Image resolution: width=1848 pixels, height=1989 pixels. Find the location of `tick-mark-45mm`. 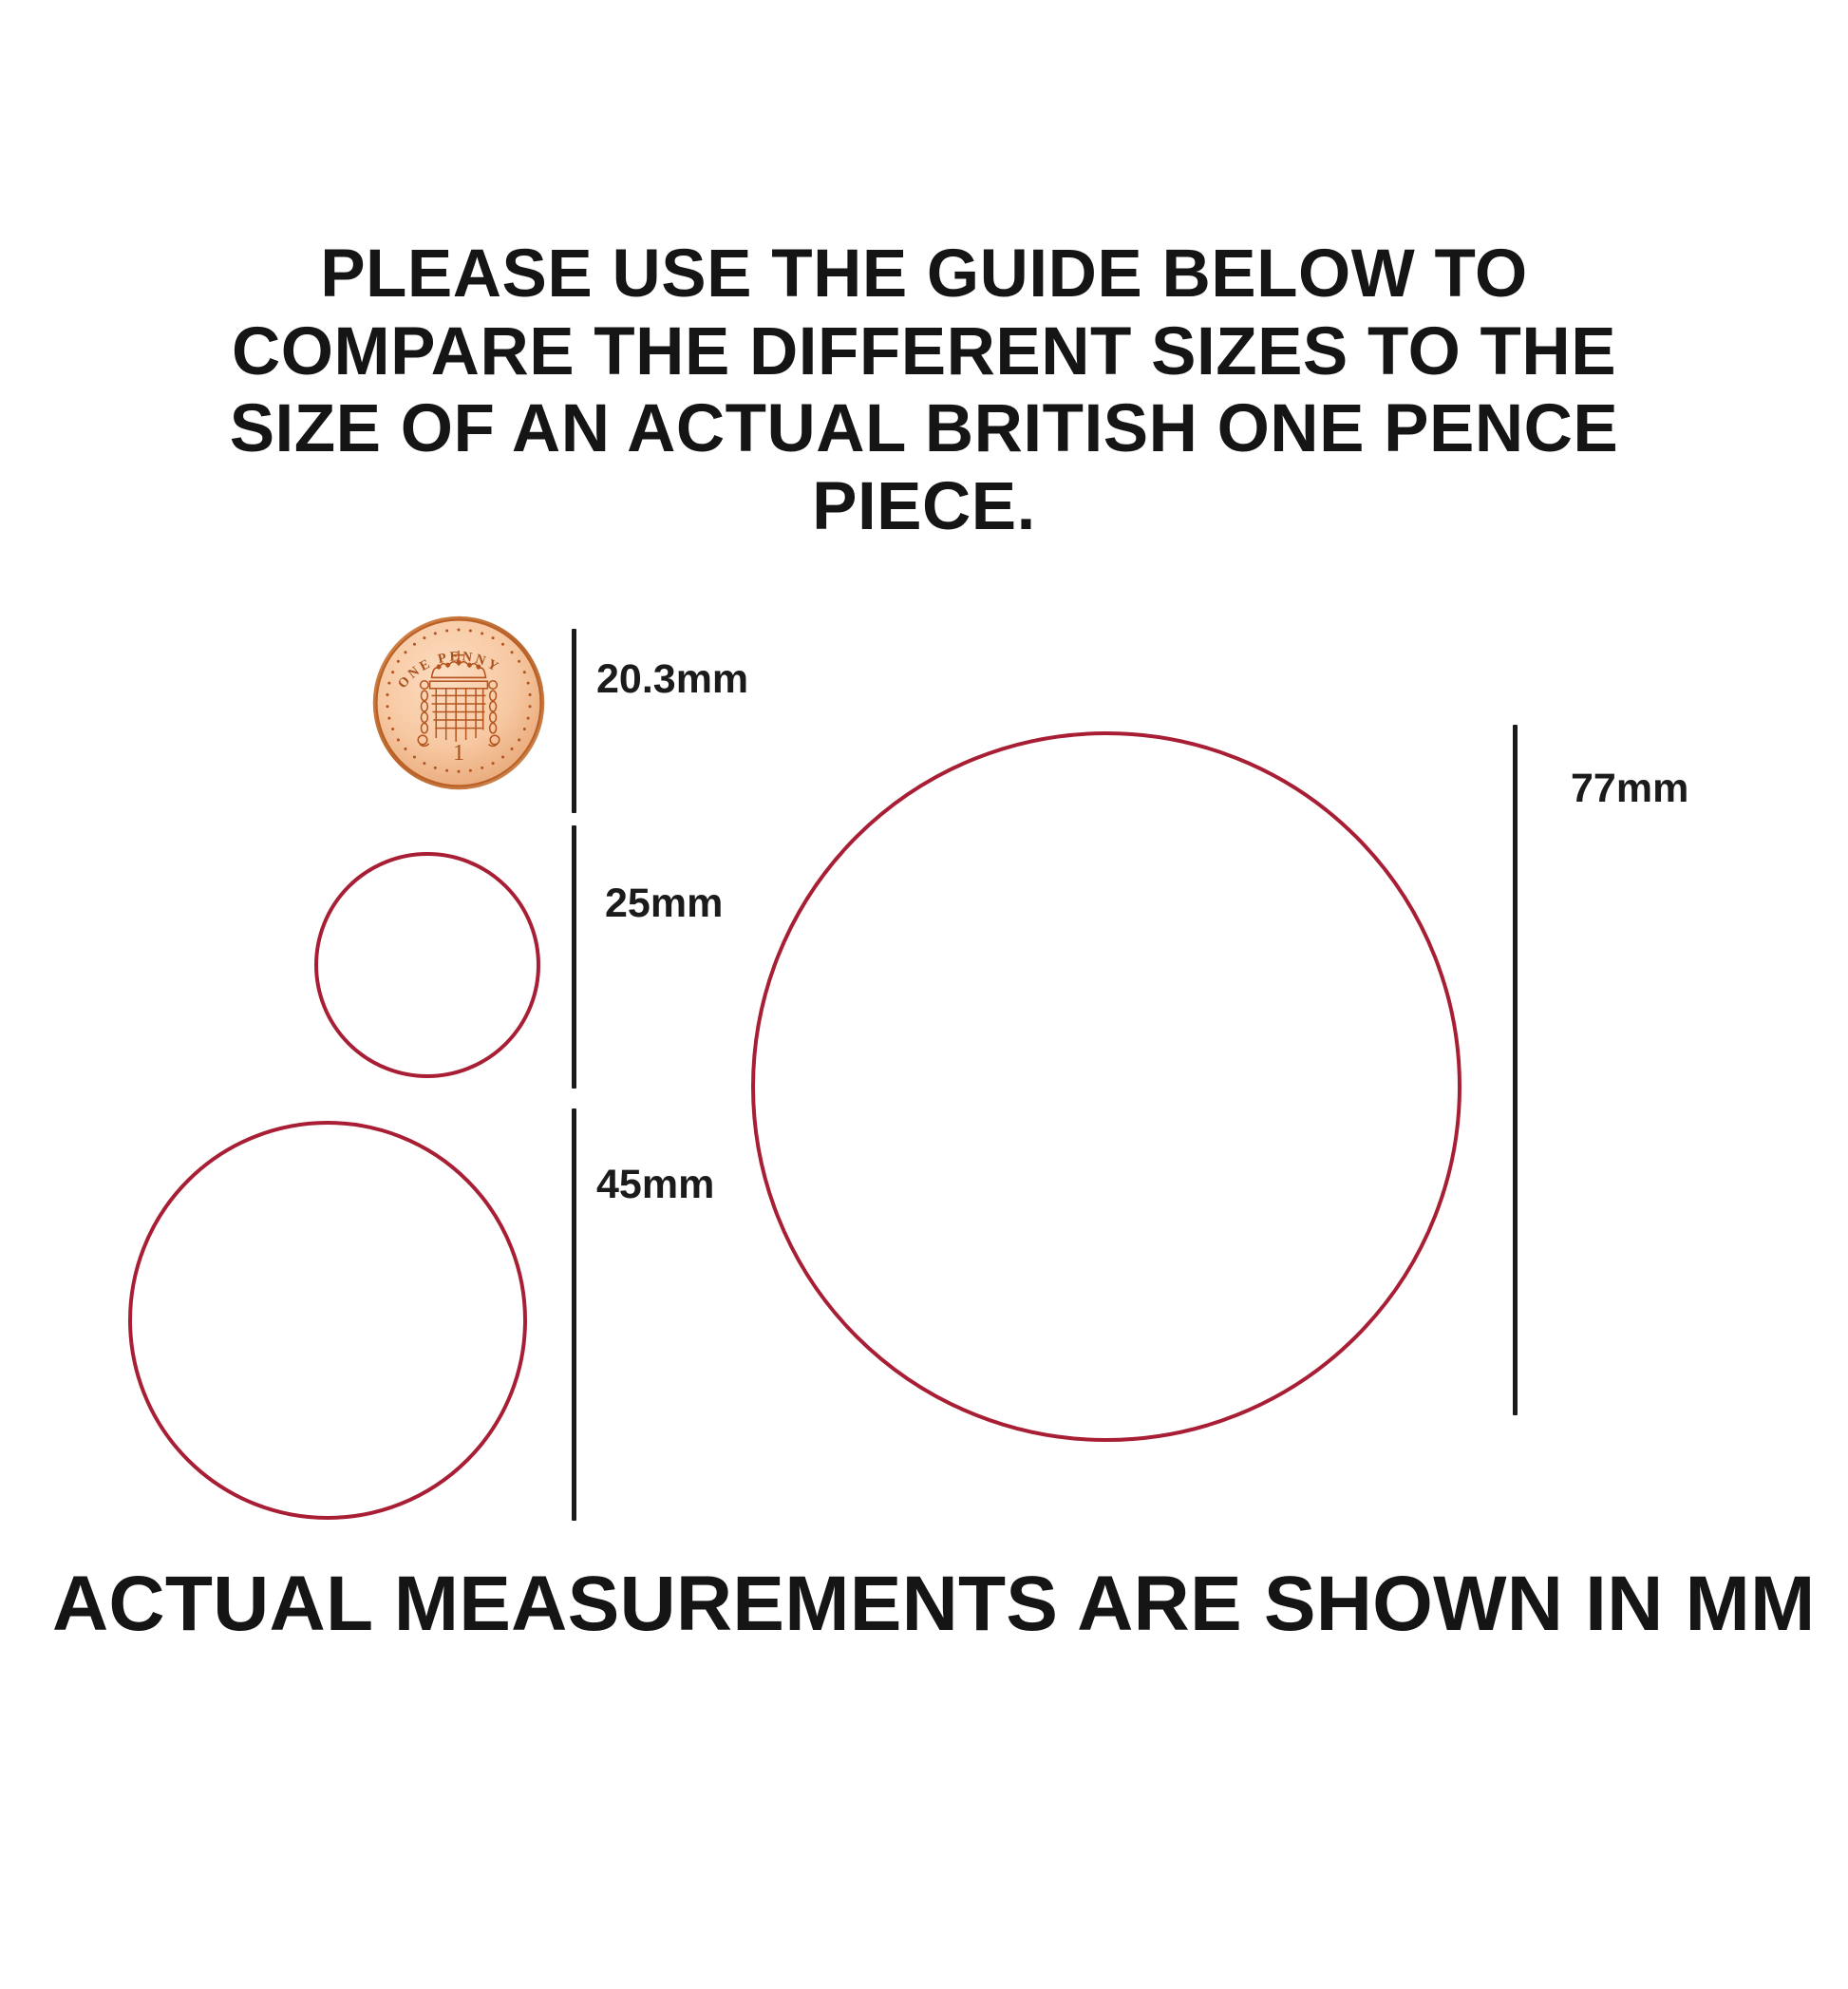

tick-mark-45mm is located at coordinates (574, 1314).